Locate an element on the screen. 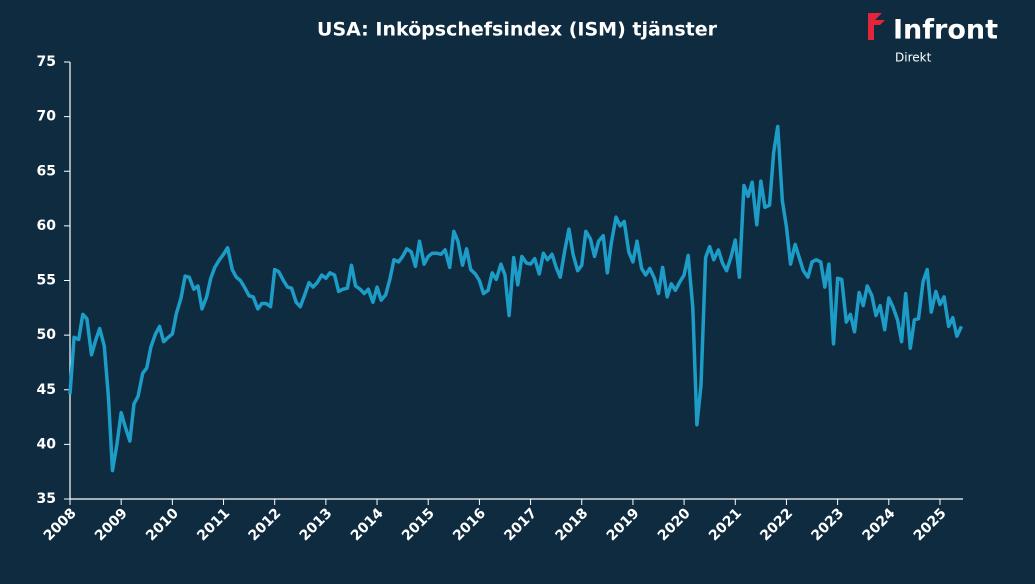 The height and width of the screenshot is (584, 1035). chart-title: USA: Inköpschefsindex (ISM) tjänster is located at coordinates (517, 30).